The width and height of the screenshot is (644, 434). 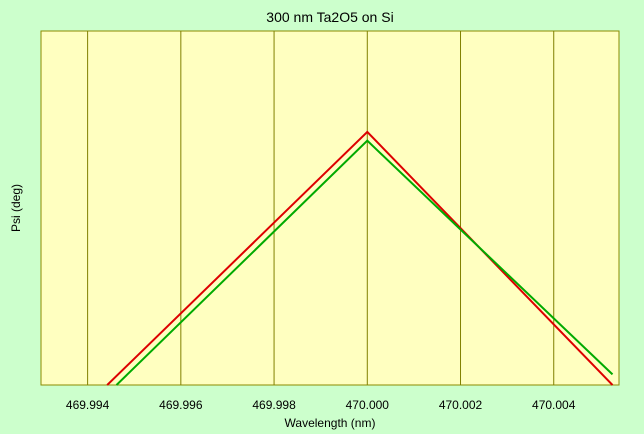 I want to click on y-axis-label: Psi (deg), so click(x=16, y=208).